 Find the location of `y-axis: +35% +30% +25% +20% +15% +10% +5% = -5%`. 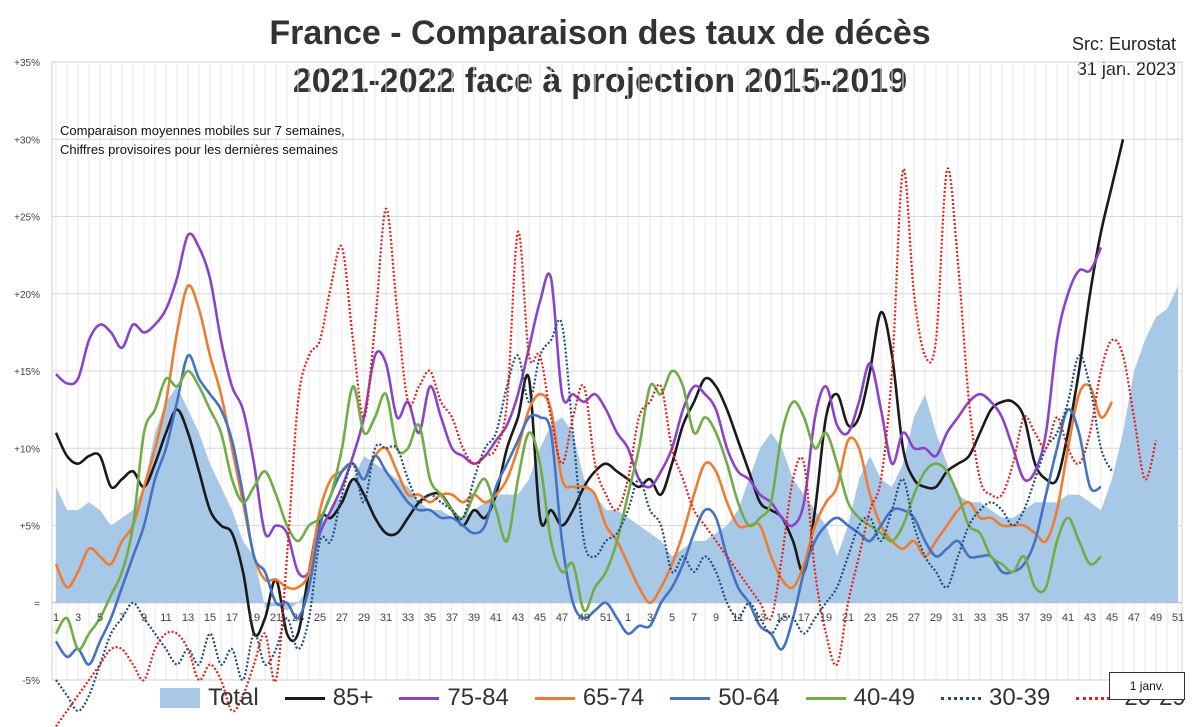

y-axis: +35% +30% +25% +20% +15% +10% +5% = -5% is located at coordinates (27, 372).